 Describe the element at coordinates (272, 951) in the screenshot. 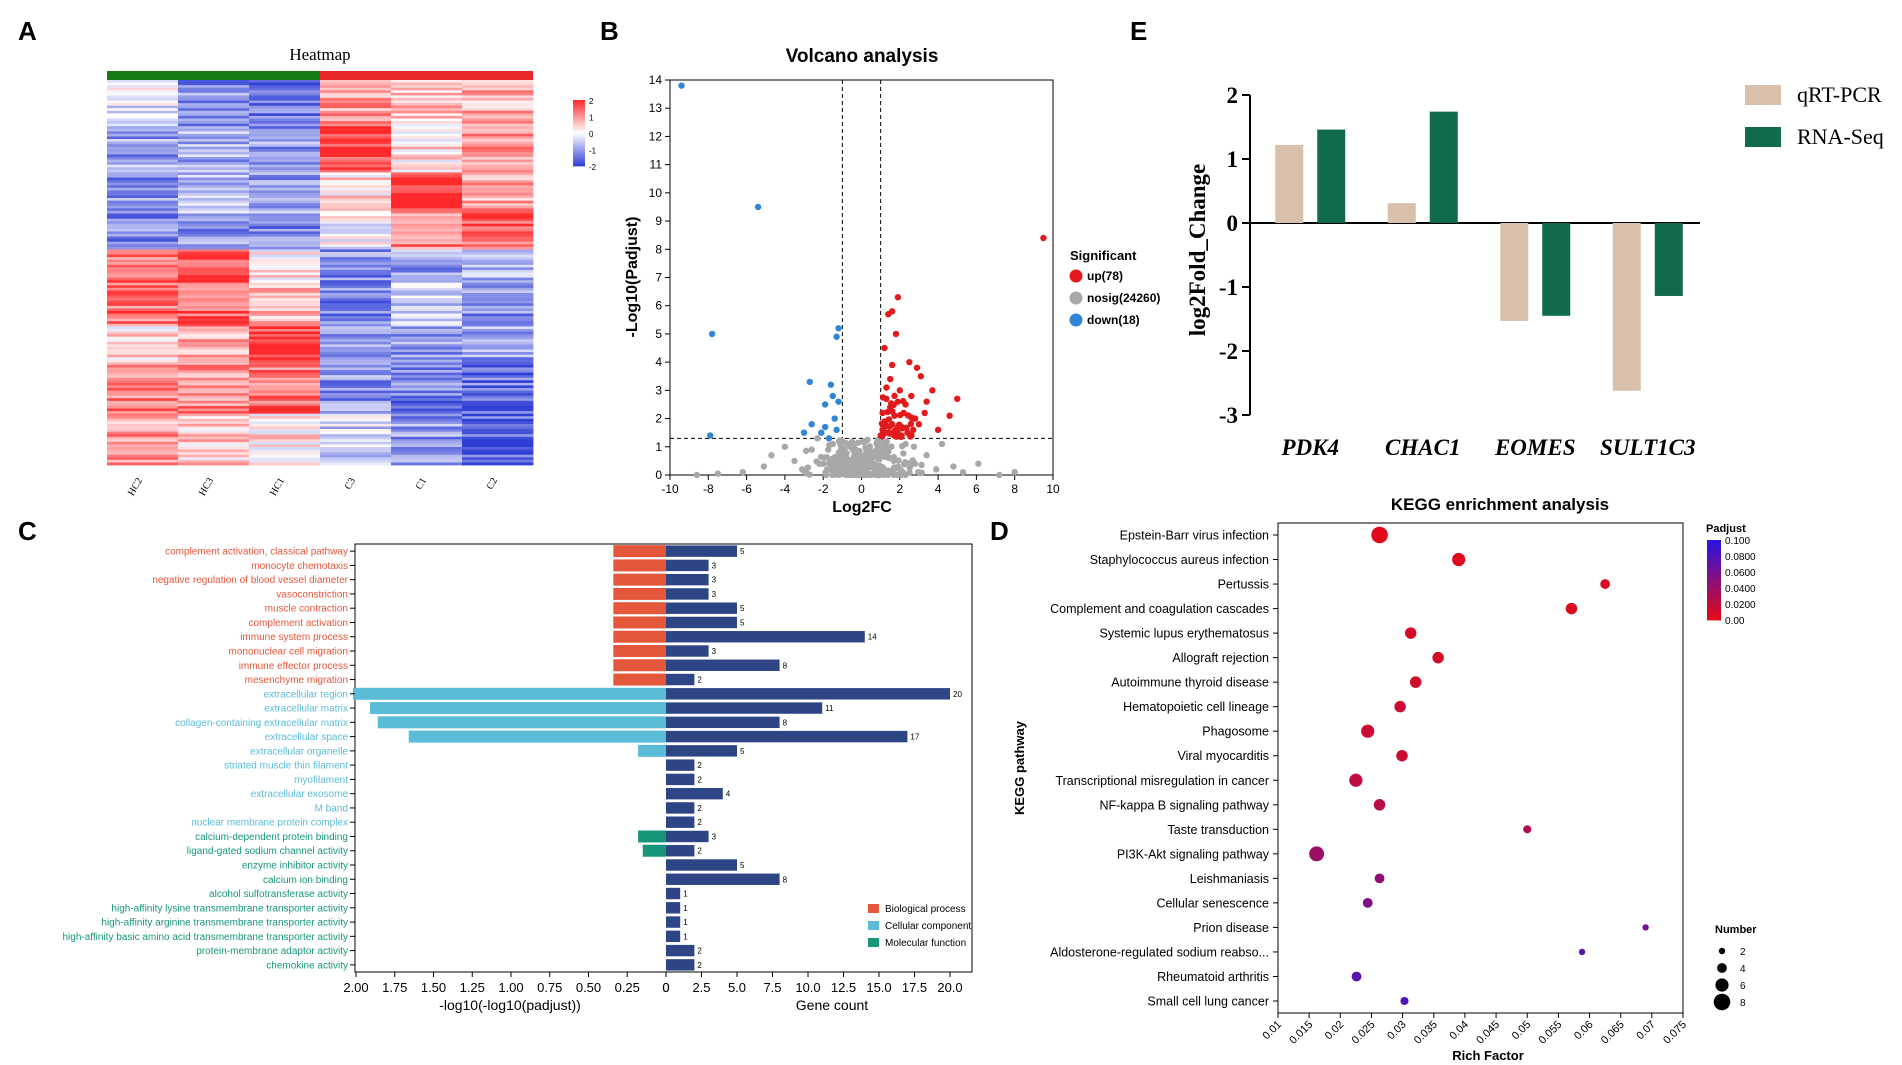

I see `go-term-label: protein-membrane adaptor activity` at that location.